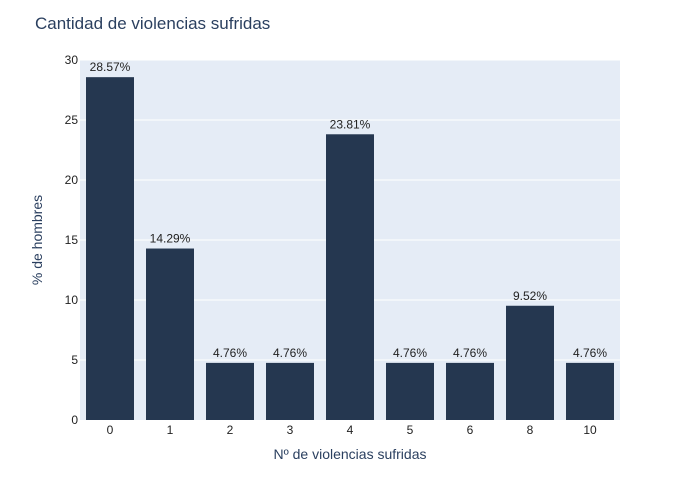  I want to click on x-tick-label: 8, so click(530, 430).